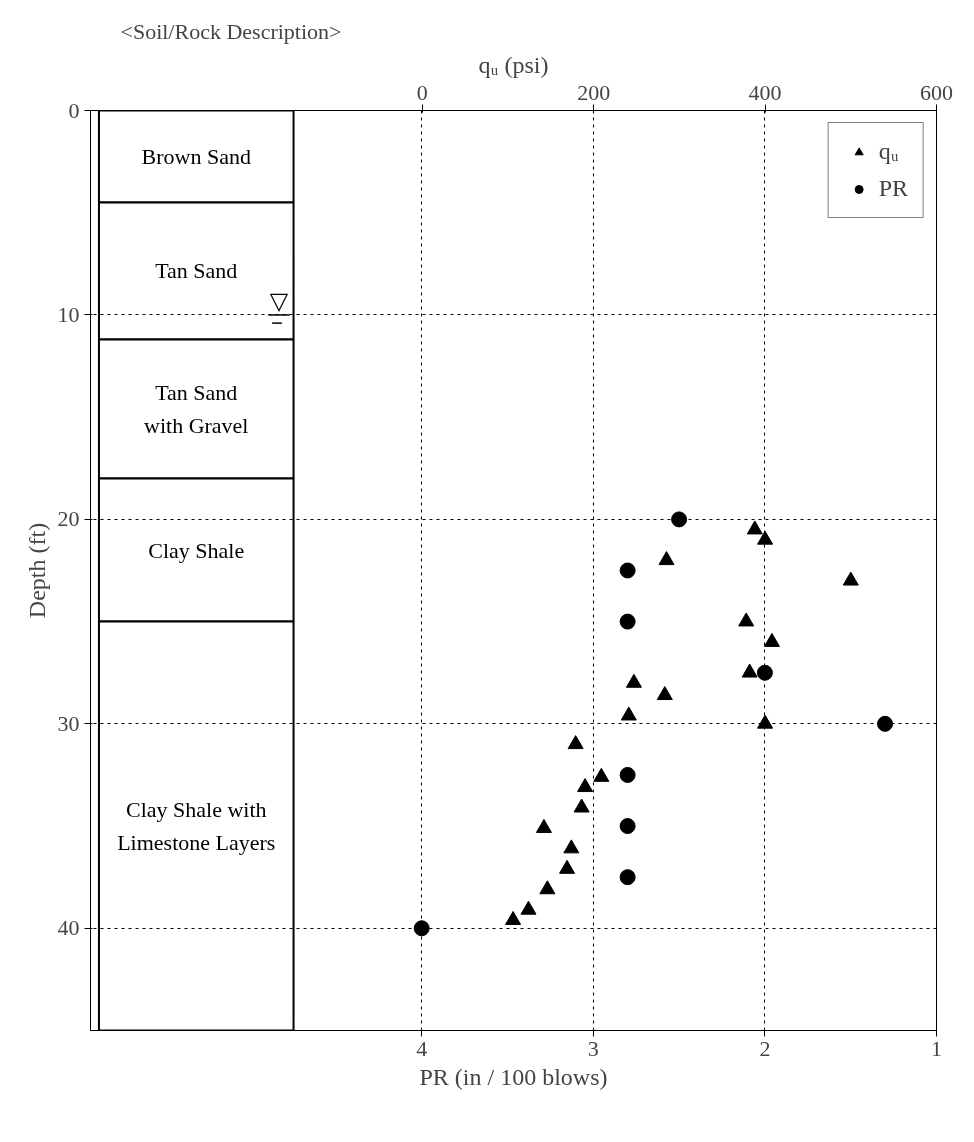  What do you see at coordinates (594, 92) in the screenshot?
I see `x2-tick-label: 200` at bounding box center [594, 92].